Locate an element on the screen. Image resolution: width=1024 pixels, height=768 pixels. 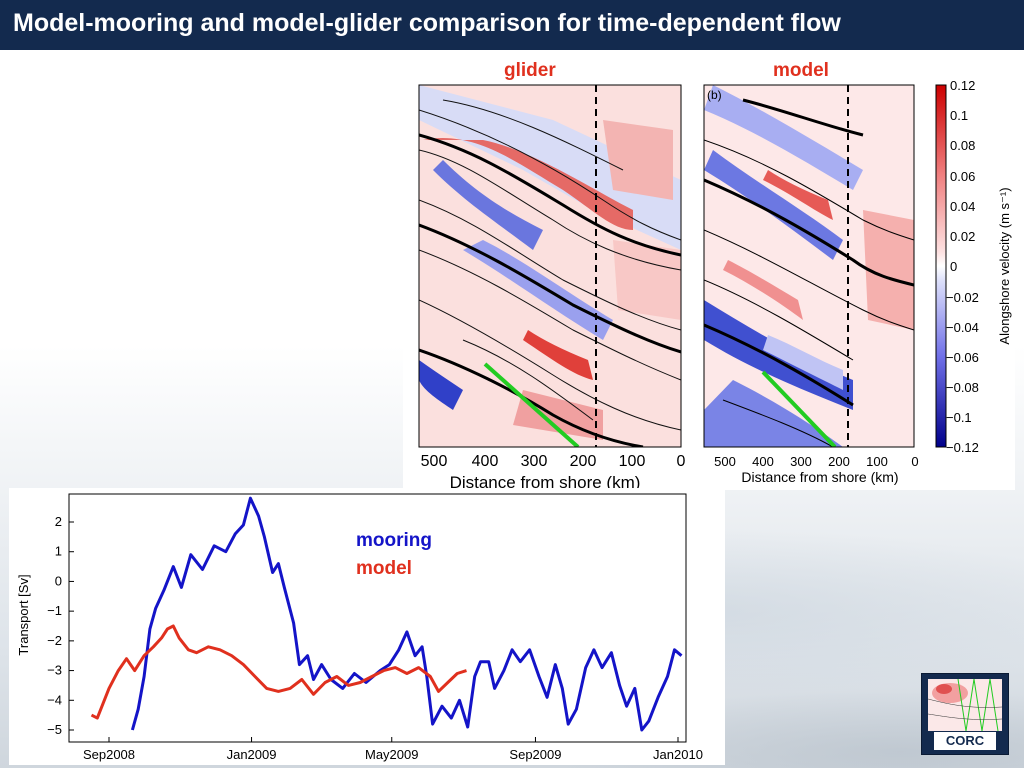
model-xtick: 500 is located at coordinates (725, 461).